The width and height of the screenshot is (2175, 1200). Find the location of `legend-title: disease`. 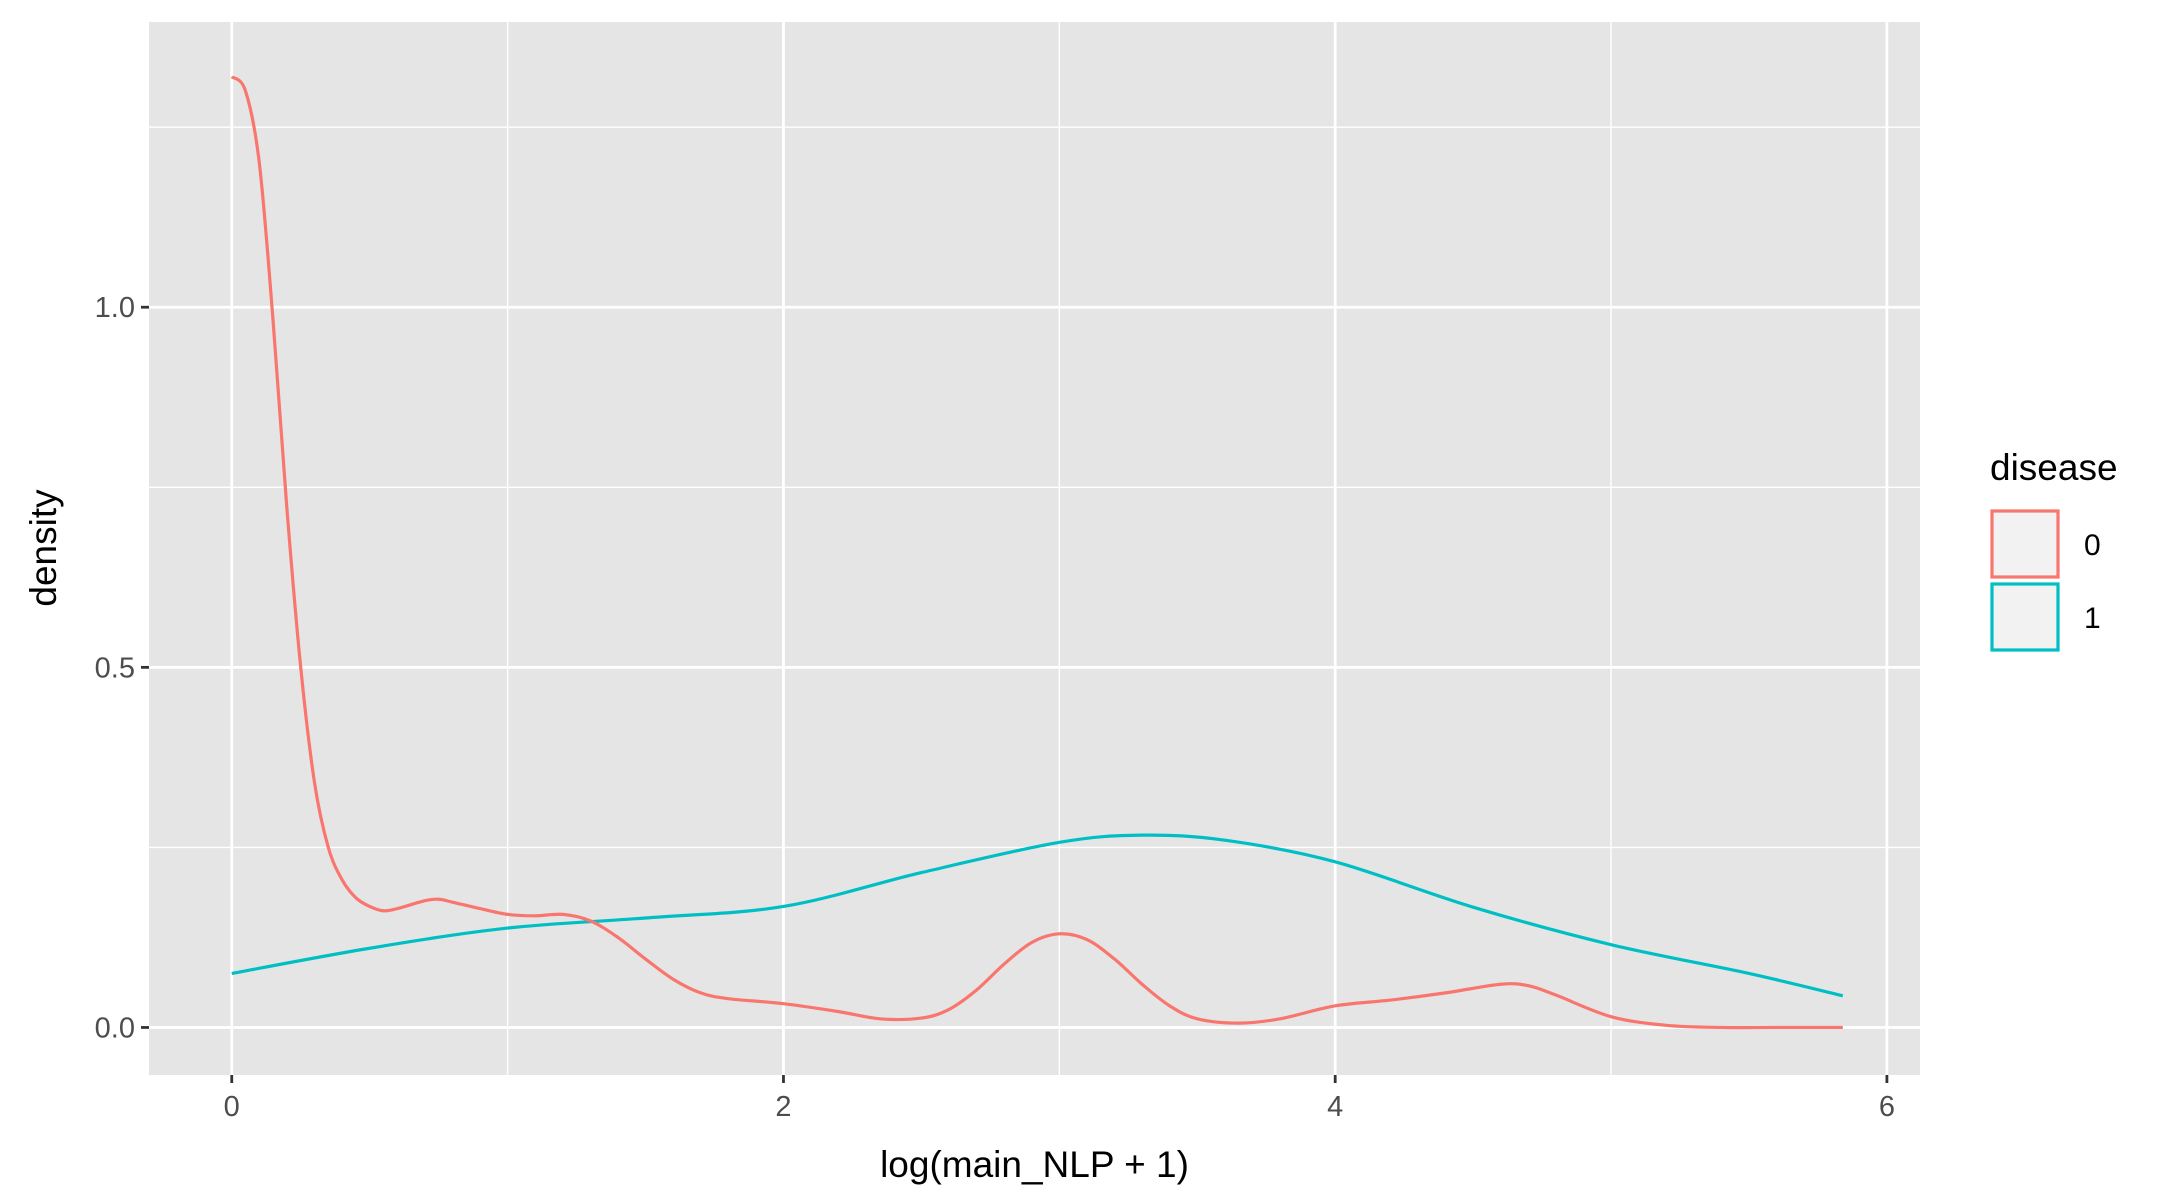

legend-title: disease is located at coordinates (2054, 467).